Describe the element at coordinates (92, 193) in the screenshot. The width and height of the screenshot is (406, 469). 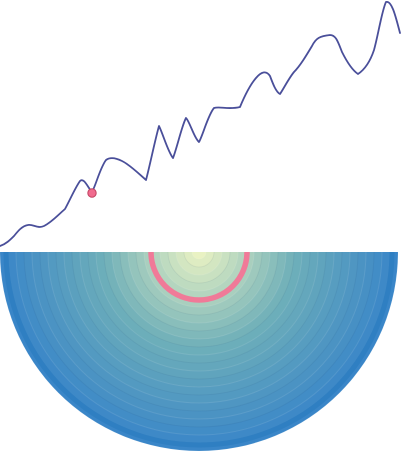
I see `player-ball-icon` at that location.